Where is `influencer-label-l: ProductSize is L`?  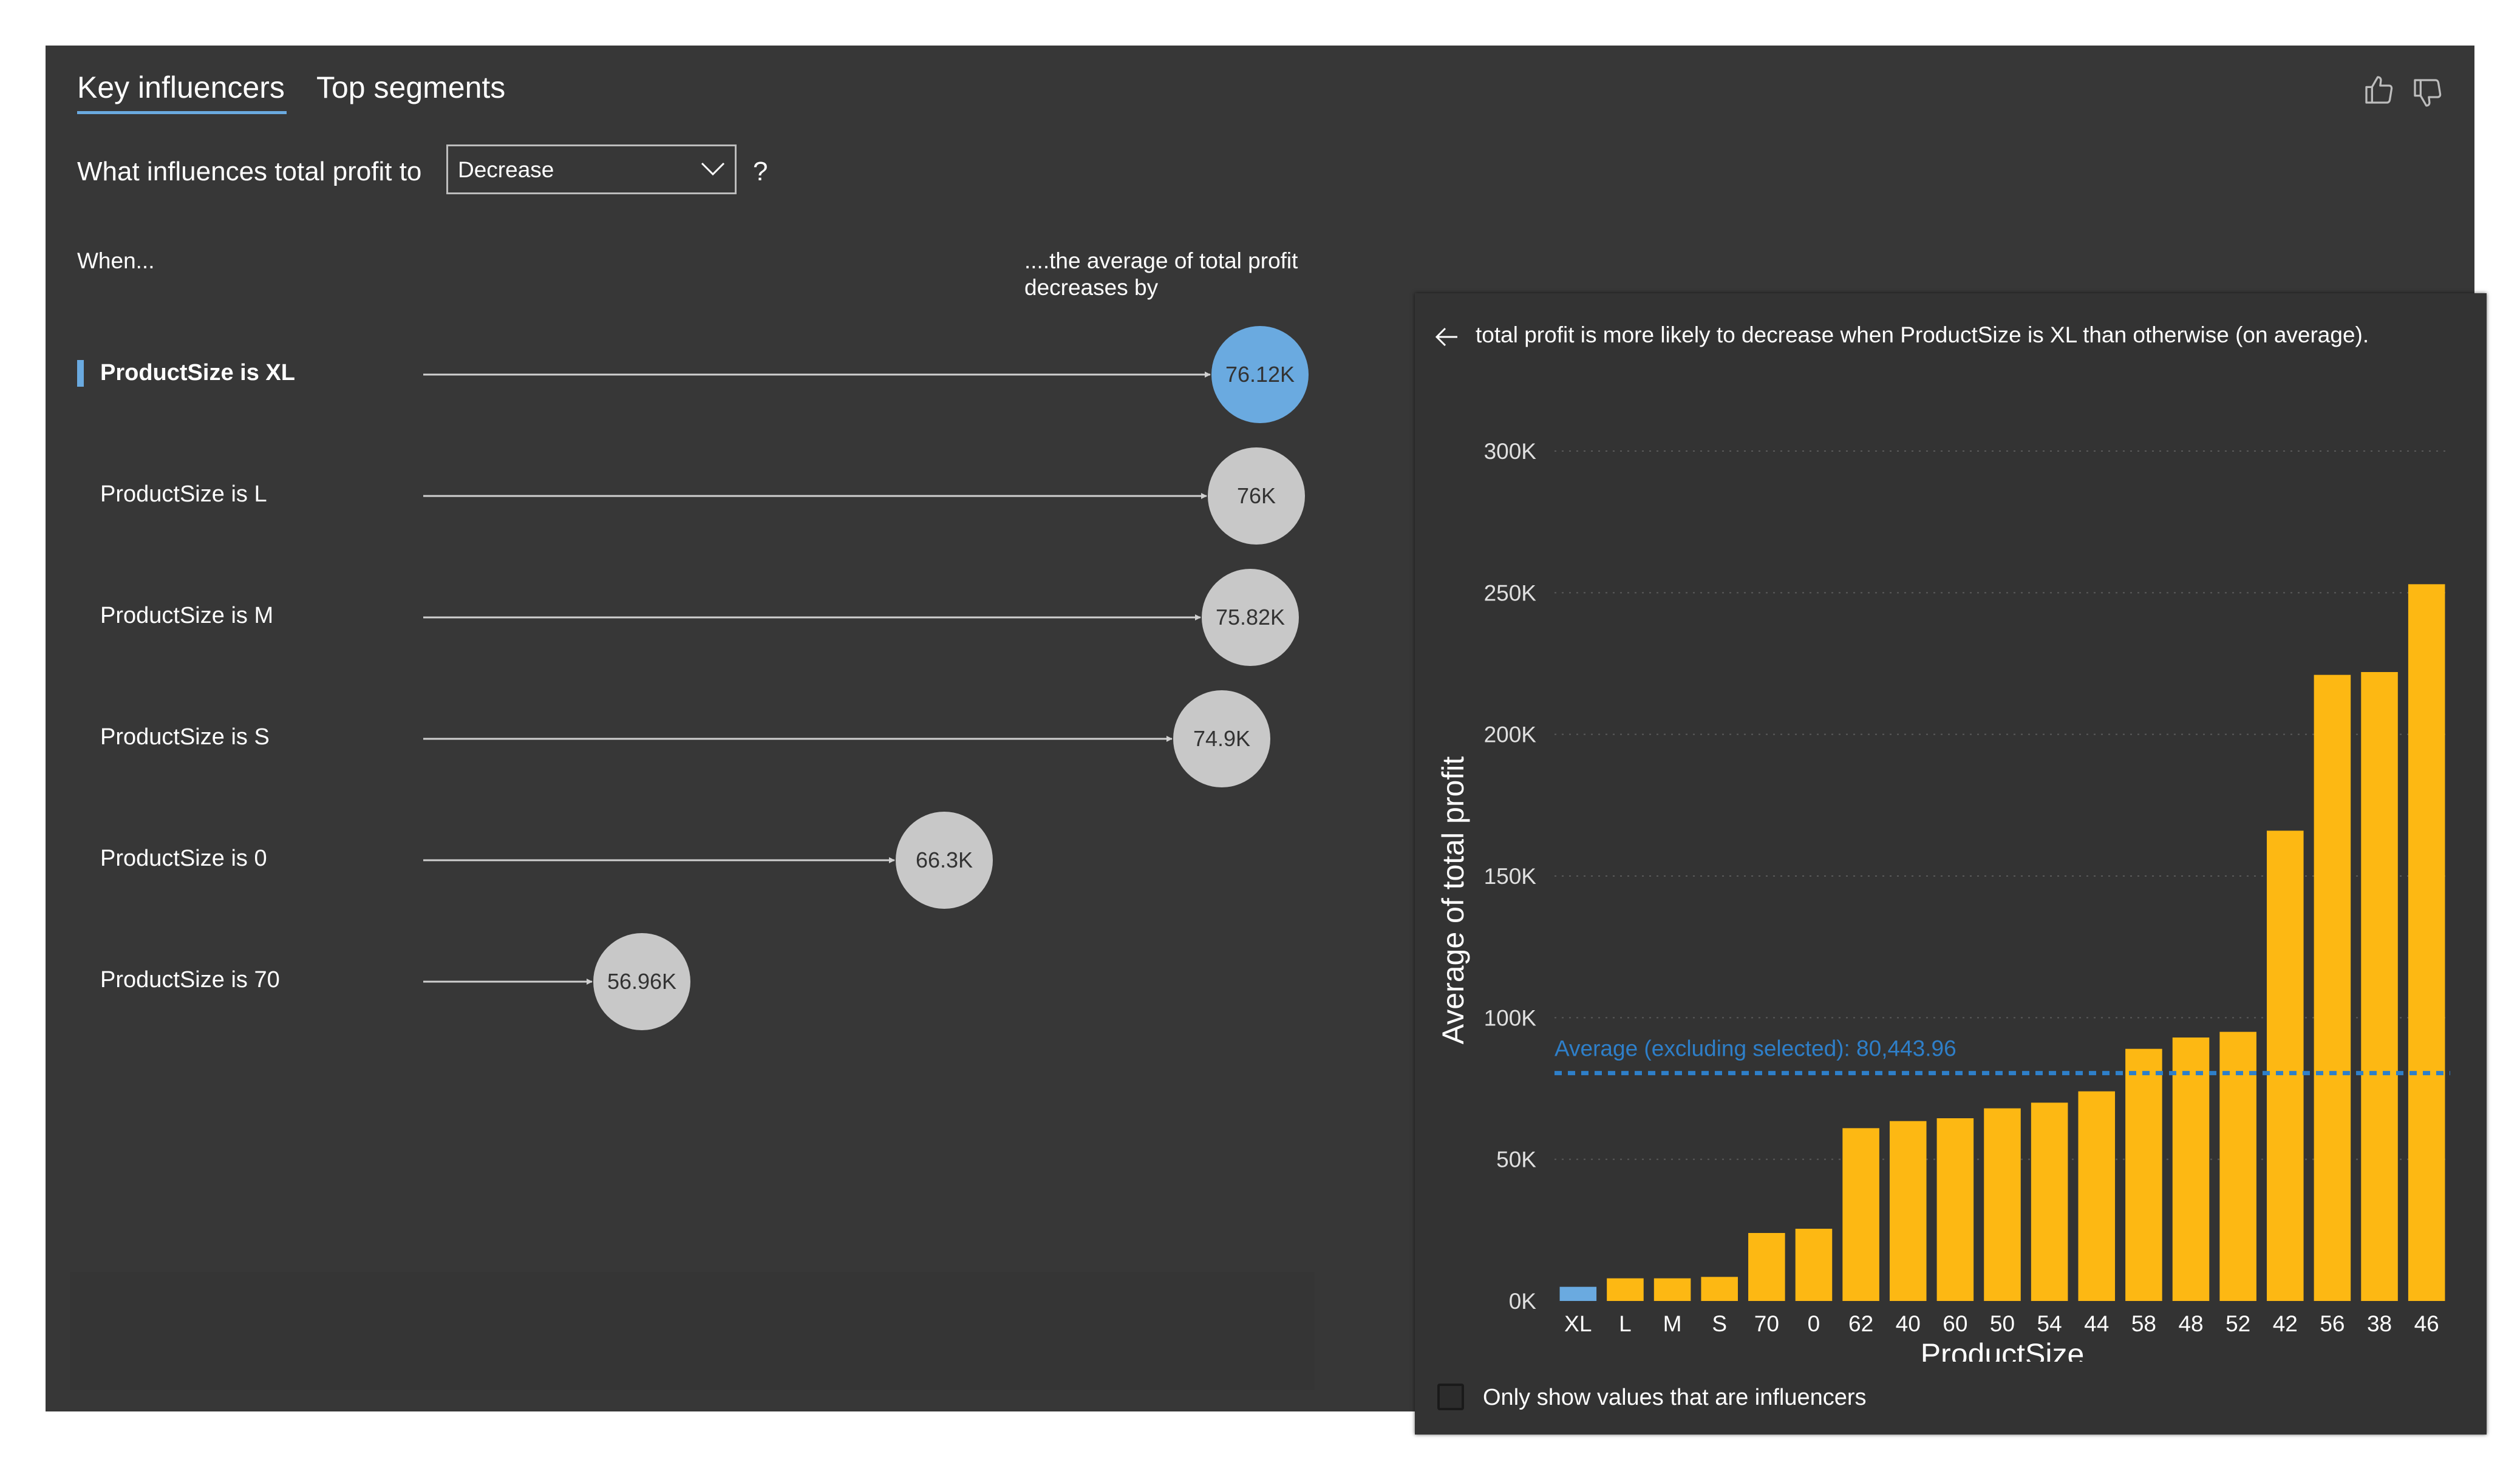 influencer-label-l: ProductSize is L is located at coordinates (183, 494).